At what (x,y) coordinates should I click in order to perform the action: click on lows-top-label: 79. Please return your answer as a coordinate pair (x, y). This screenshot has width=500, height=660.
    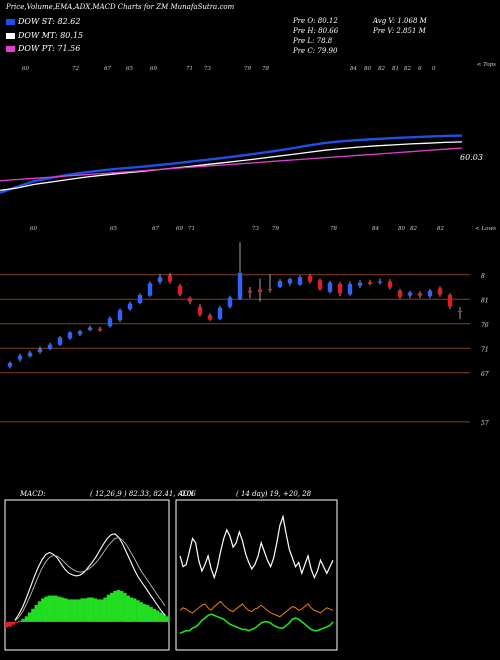
    Looking at the image, I should click on (275, 229).